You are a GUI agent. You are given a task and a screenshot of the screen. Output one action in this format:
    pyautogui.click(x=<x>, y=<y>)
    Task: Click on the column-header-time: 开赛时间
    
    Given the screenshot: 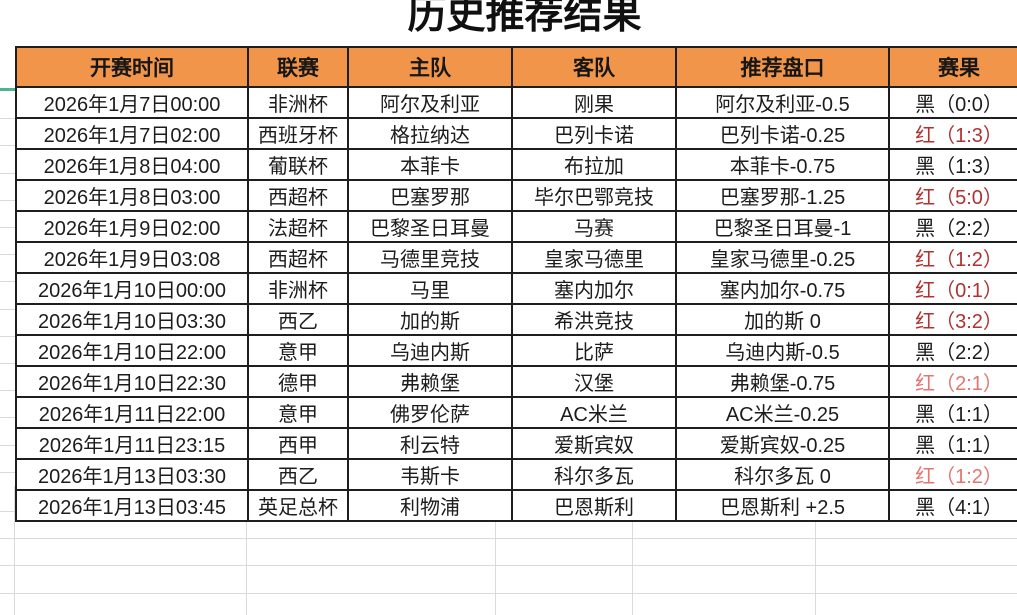 What is the action you would take?
    pyautogui.click(x=132, y=67)
    